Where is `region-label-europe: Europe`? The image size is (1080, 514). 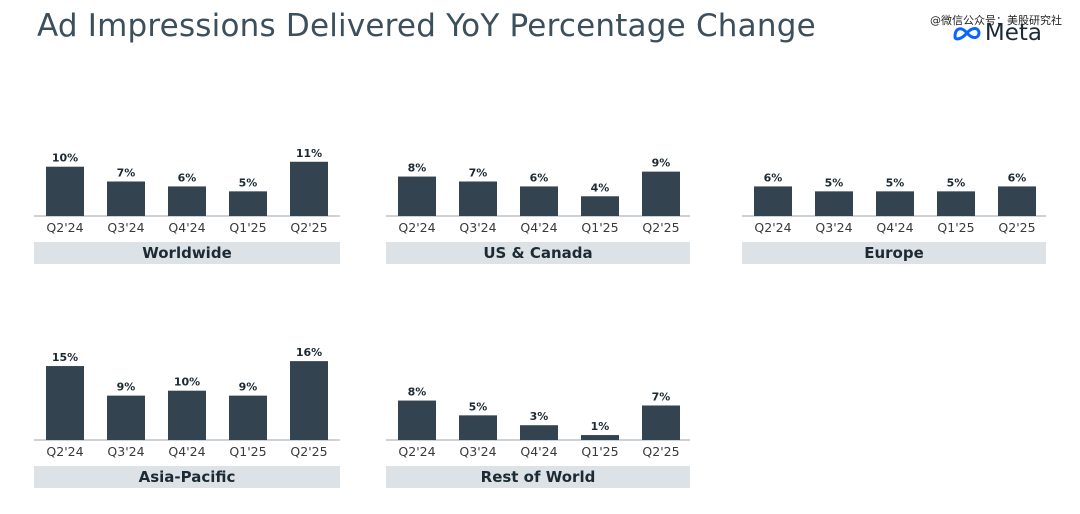
region-label-europe: Europe is located at coordinates (894, 253).